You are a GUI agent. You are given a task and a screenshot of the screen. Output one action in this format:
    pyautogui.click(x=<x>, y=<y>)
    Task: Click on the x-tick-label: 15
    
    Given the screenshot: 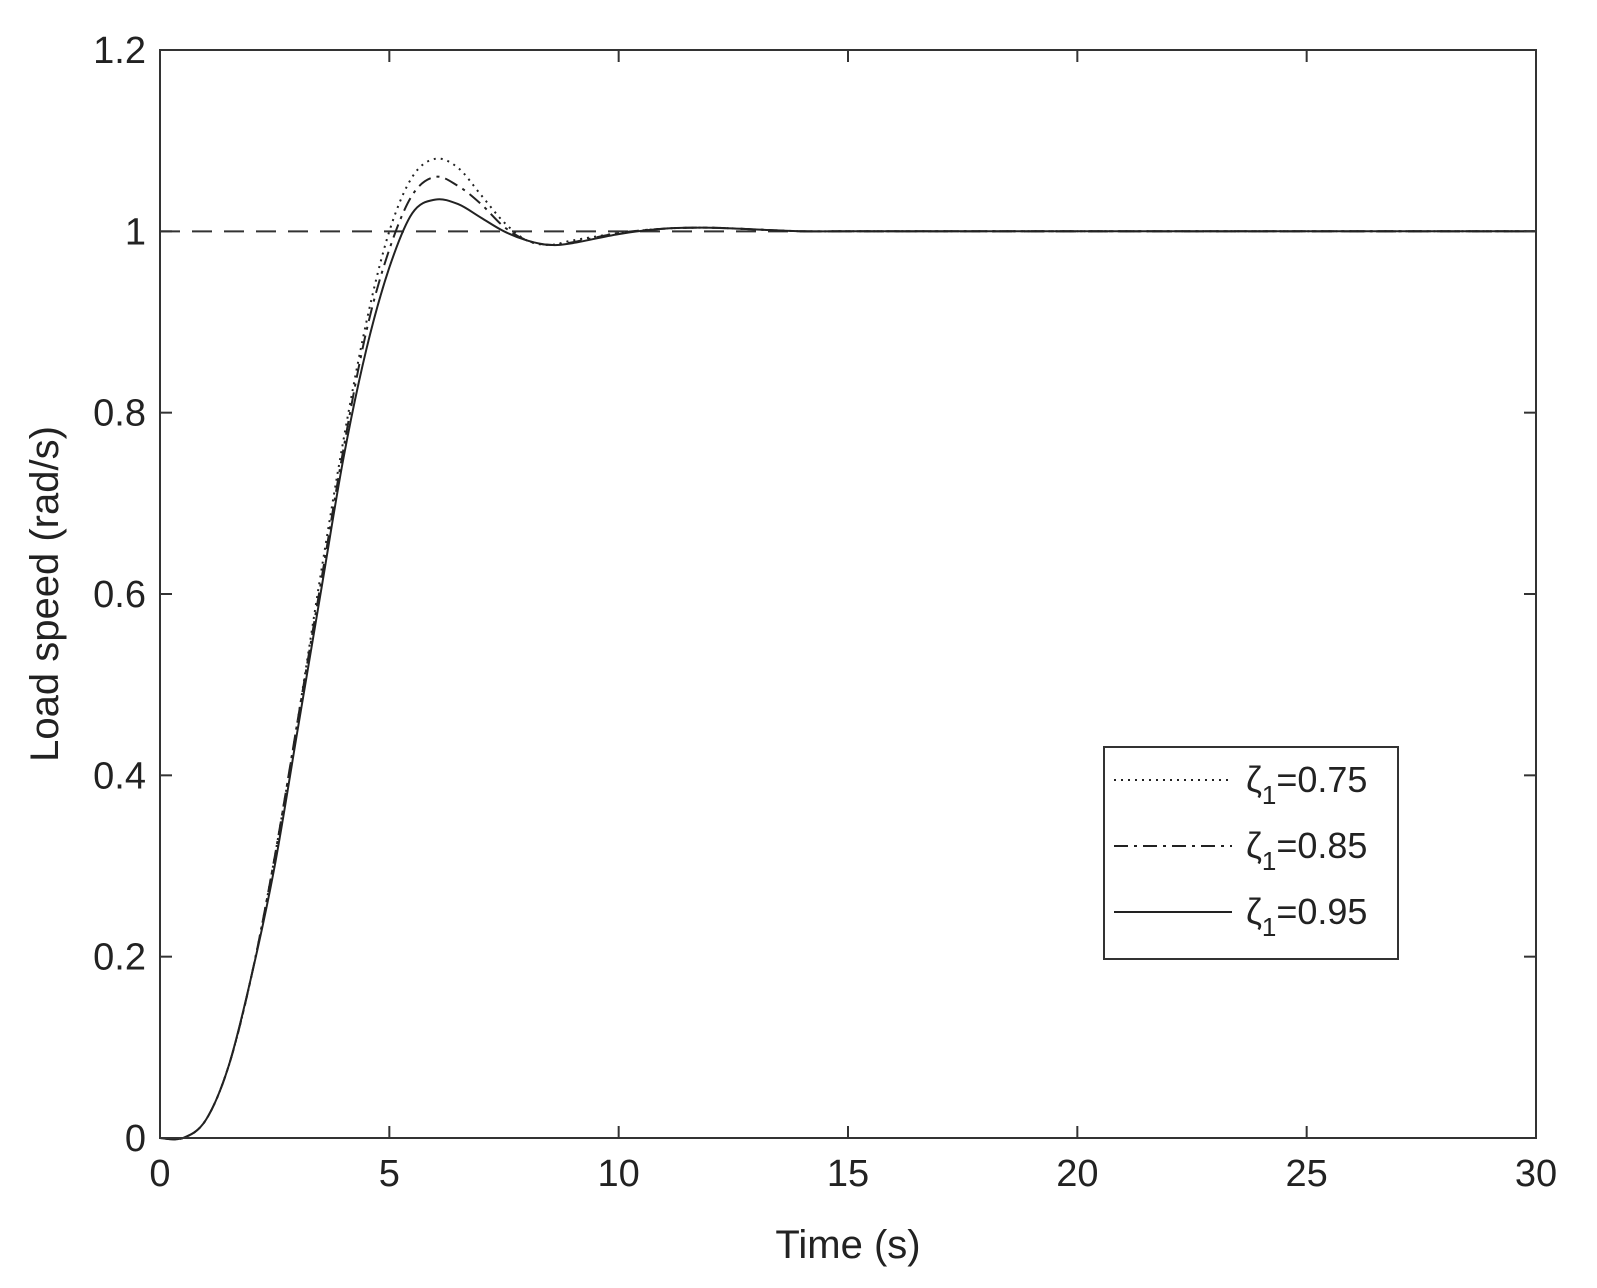 What is the action you would take?
    pyautogui.click(x=848, y=1174)
    